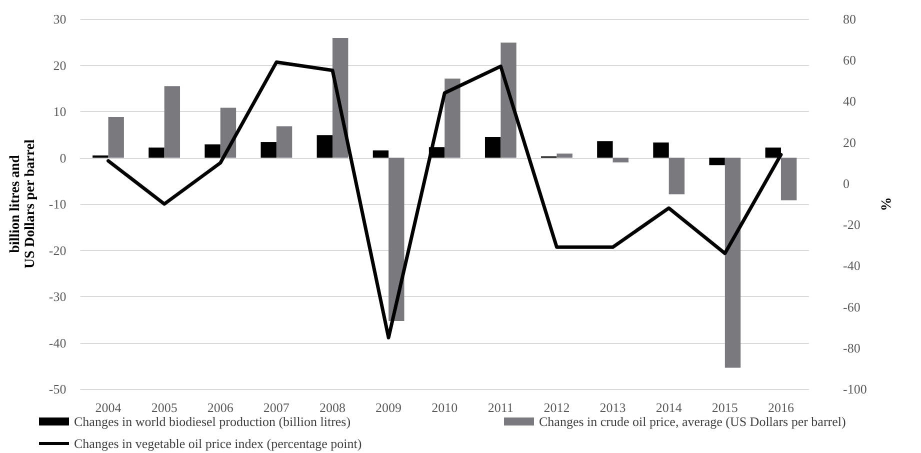 This screenshot has height=453, width=921. Describe the element at coordinates (59, 19) in the screenshot. I see `y-tick-label: 30` at that location.